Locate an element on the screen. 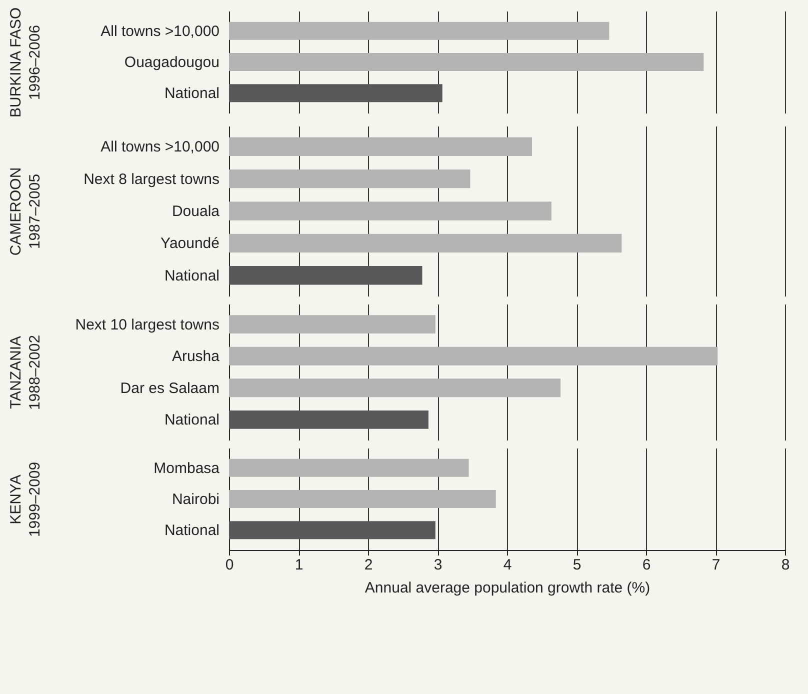 This screenshot has width=808, height=694. y-axis-title: TANZANIA 1988–2002 is located at coordinates (26, 372).